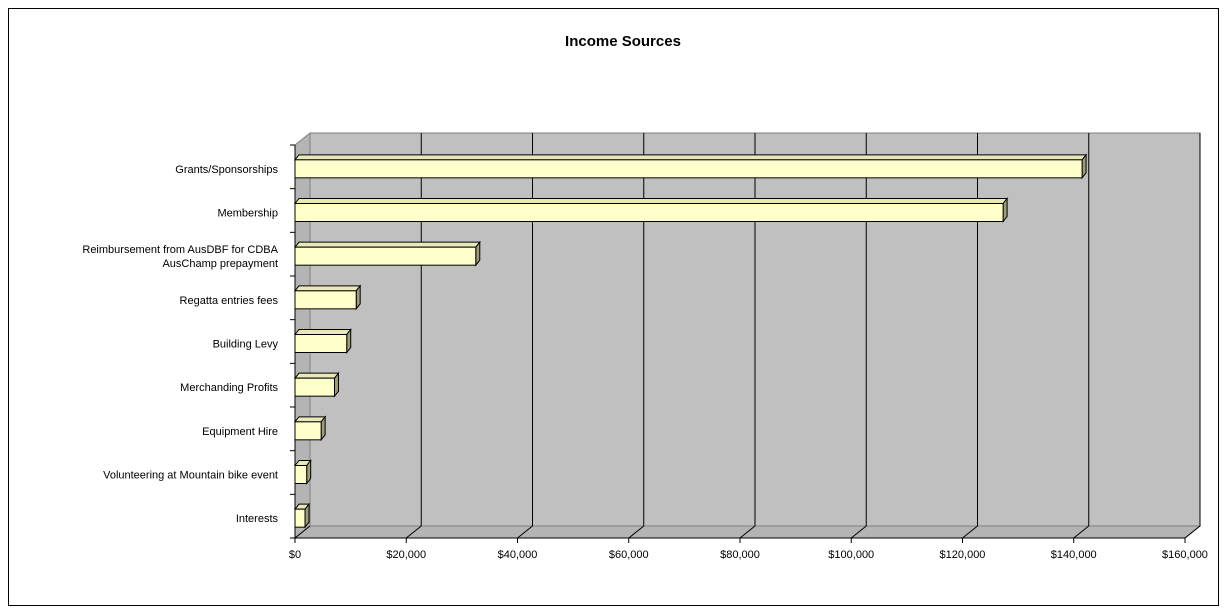 The height and width of the screenshot is (614, 1227). Describe the element at coordinates (851, 555) in the screenshot. I see `x-tick-label: $100,000` at that location.